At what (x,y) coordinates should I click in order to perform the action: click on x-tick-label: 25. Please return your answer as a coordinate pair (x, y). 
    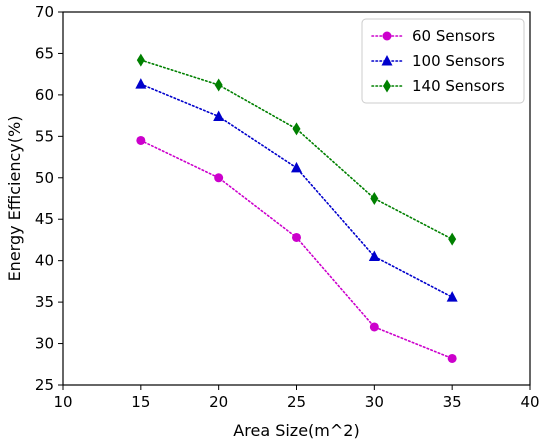
    Looking at the image, I should click on (296, 402).